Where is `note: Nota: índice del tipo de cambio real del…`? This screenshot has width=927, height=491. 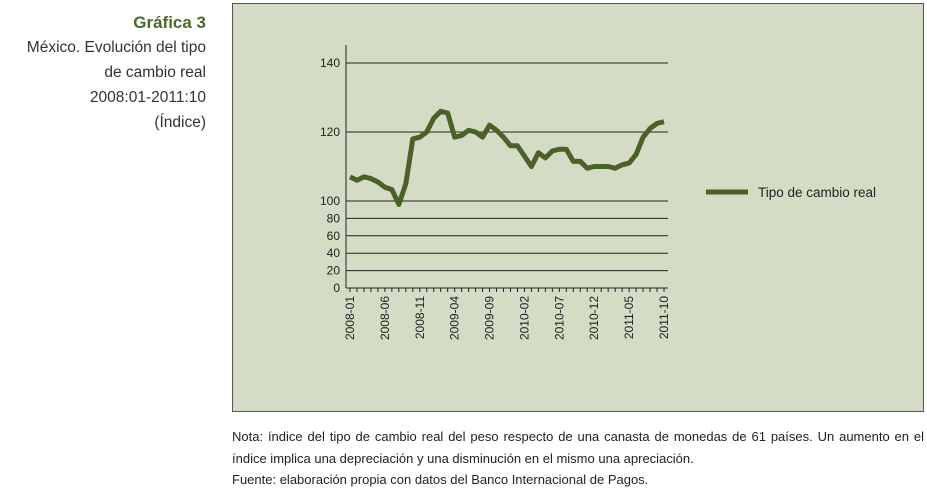
note: Nota: índice del tipo de cambio real del… is located at coordinates (578, 447).